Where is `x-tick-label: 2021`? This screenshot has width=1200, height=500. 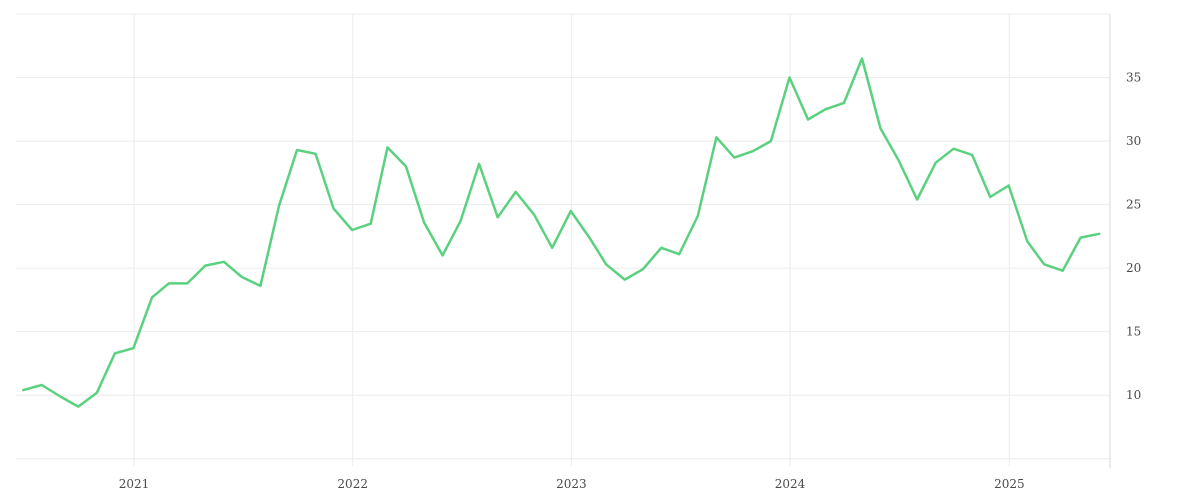 x-tick-label: 2021 is located at coordinates (134, 484).